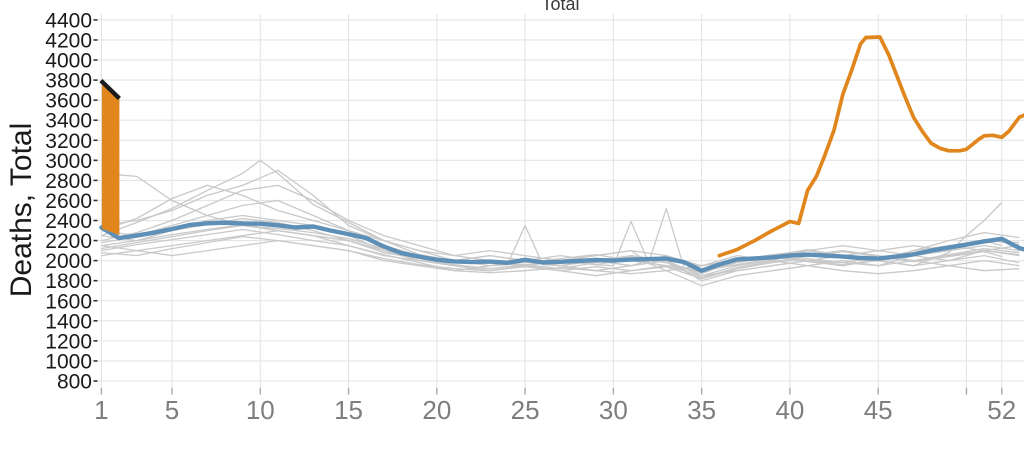  What do you see at coordinates (110, 160) in the screenshot?
I see `year-wrap-bar` at bounding box center [110, 160].